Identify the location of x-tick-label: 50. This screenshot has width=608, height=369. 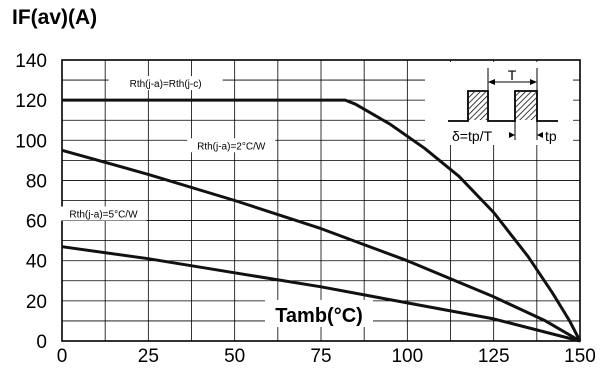
(234, 356).